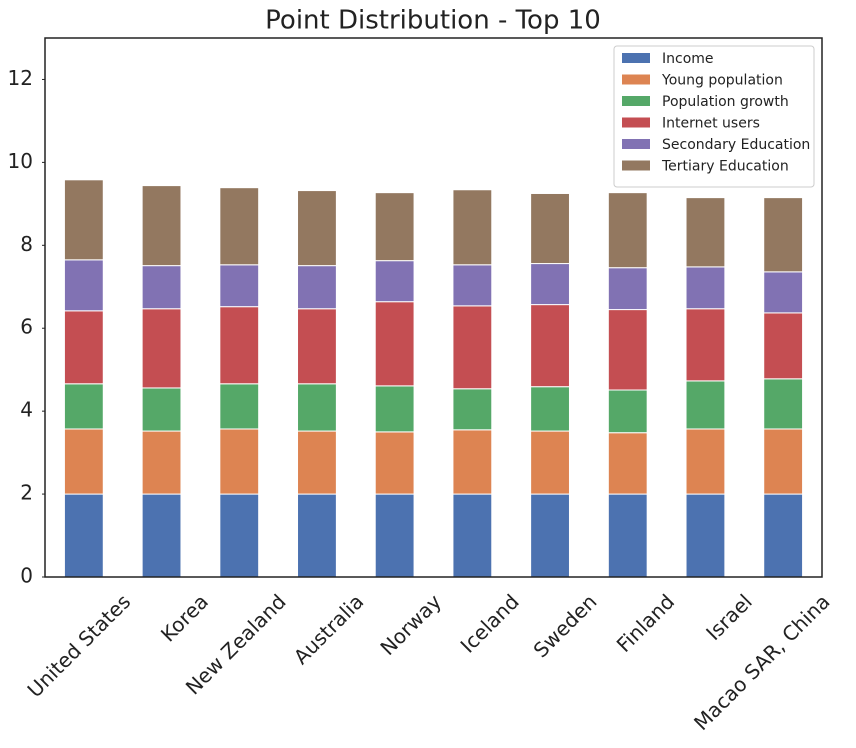 The image size is (856, 748). Describe the element at coordinates (736, 145) in the screenshot. I see `legend-label: Secondary Education` at that location.